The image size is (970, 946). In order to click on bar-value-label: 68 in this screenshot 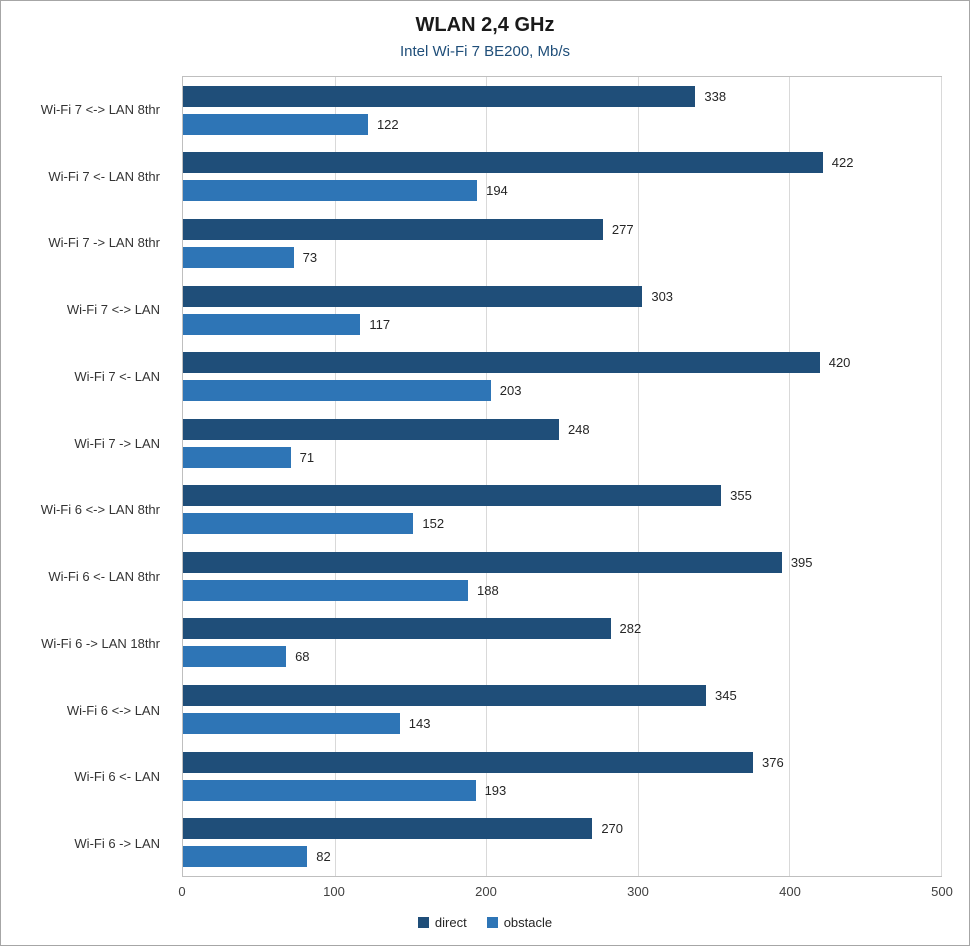, I will do `click(302, 657)`.